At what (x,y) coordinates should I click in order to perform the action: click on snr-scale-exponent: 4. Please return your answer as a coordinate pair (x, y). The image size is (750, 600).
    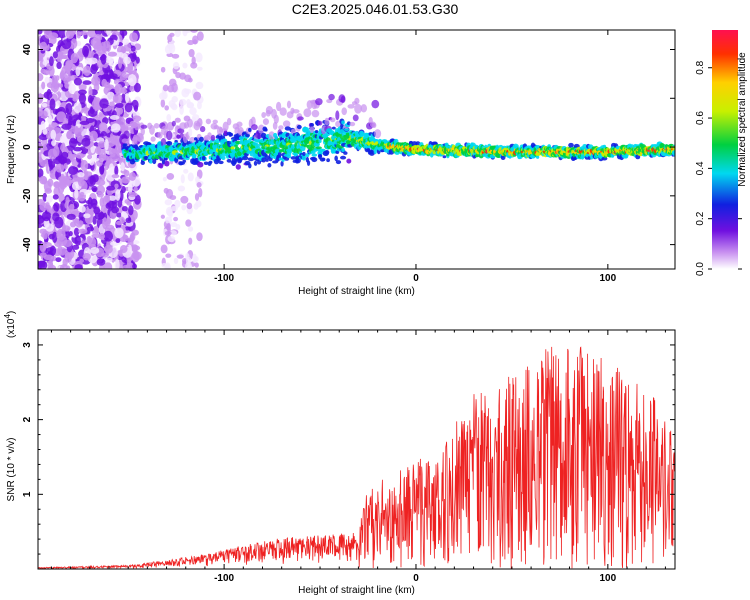
    Looking at the image, I should click on (7, 316).